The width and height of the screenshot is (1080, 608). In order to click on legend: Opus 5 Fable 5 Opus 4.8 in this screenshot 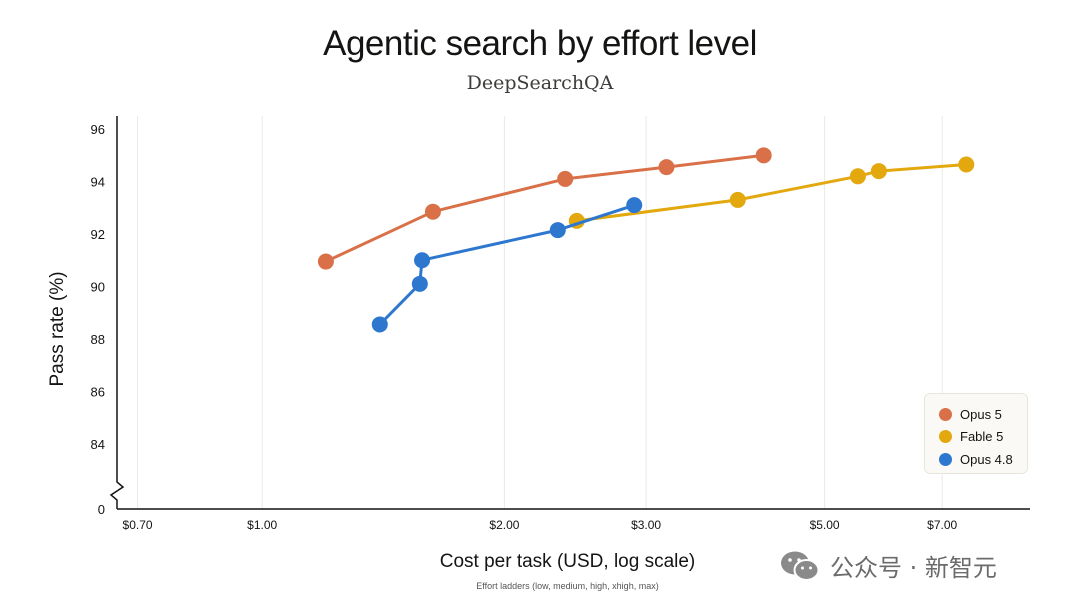, I will do `click(976, 433)`.